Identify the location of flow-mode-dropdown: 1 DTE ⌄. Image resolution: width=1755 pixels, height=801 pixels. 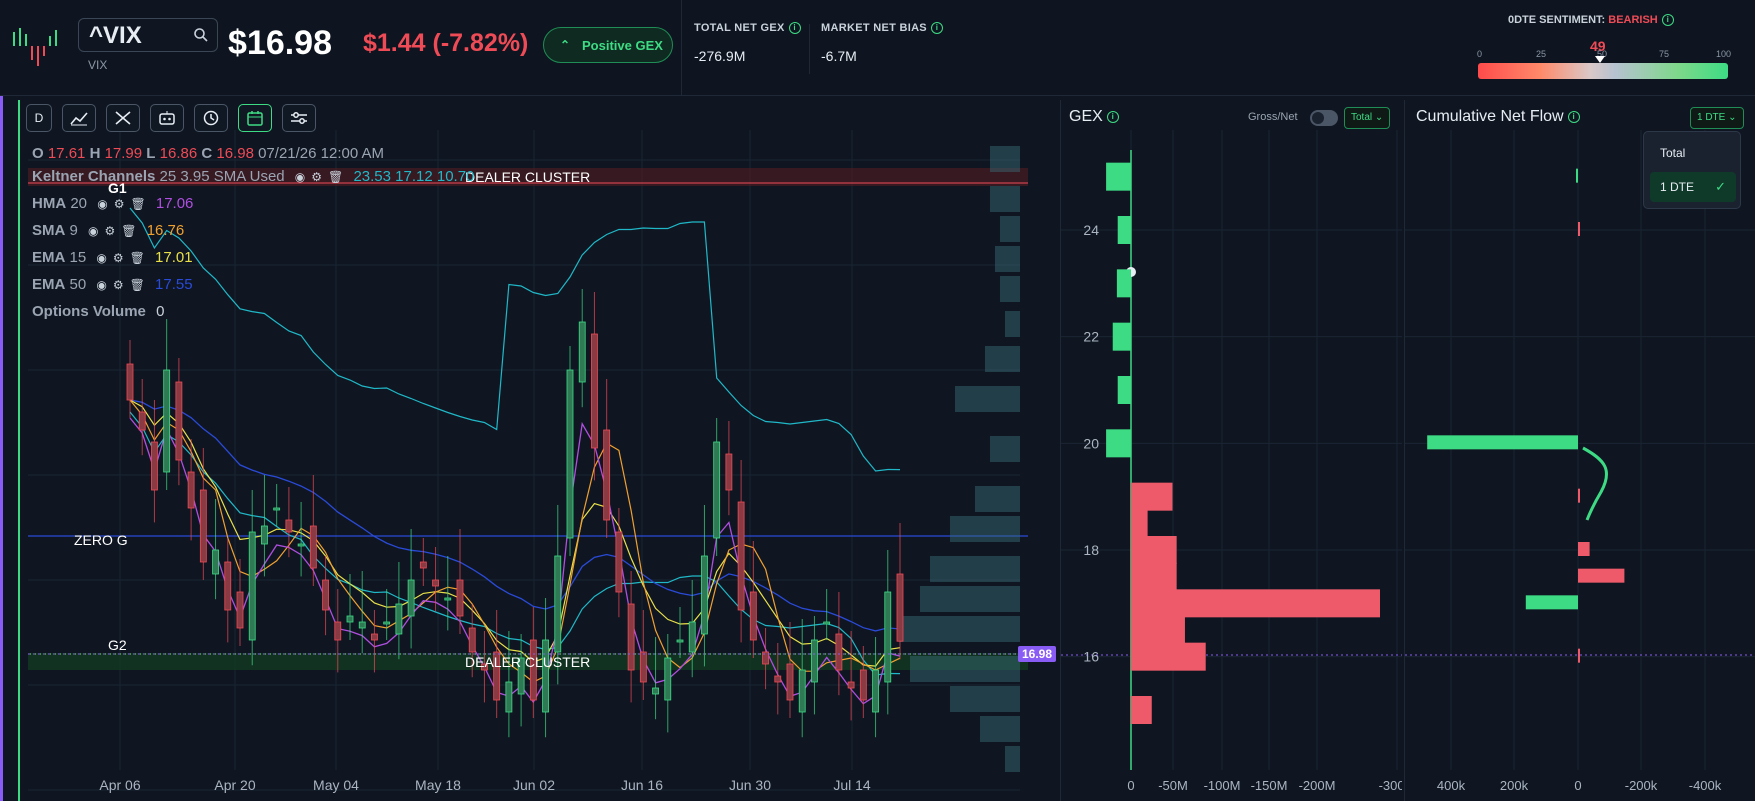
(1717, 118).